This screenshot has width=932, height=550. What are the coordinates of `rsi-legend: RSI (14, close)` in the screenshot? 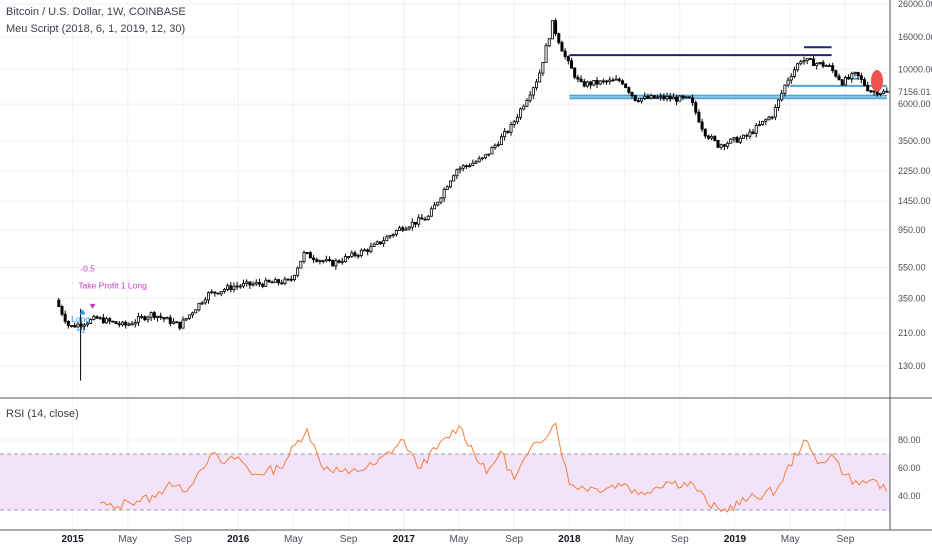 It's located at (42, 414).